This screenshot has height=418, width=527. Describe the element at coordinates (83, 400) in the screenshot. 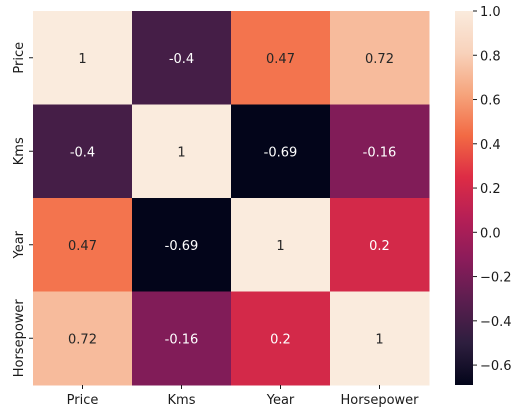

I see `x-tick-label: Price` at that location.